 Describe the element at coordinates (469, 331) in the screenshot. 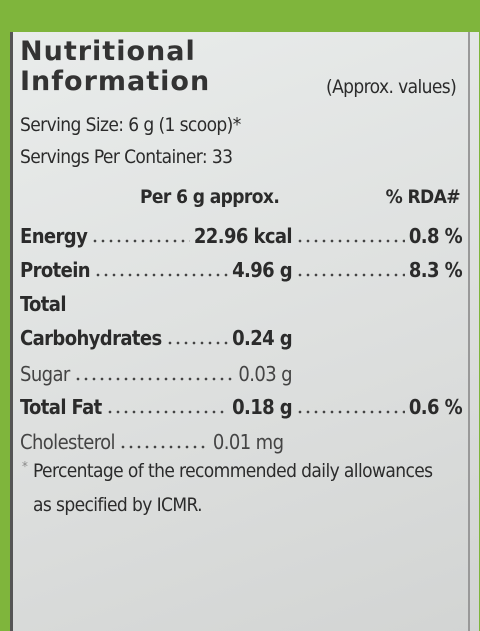

I see `label-edge` at that location.